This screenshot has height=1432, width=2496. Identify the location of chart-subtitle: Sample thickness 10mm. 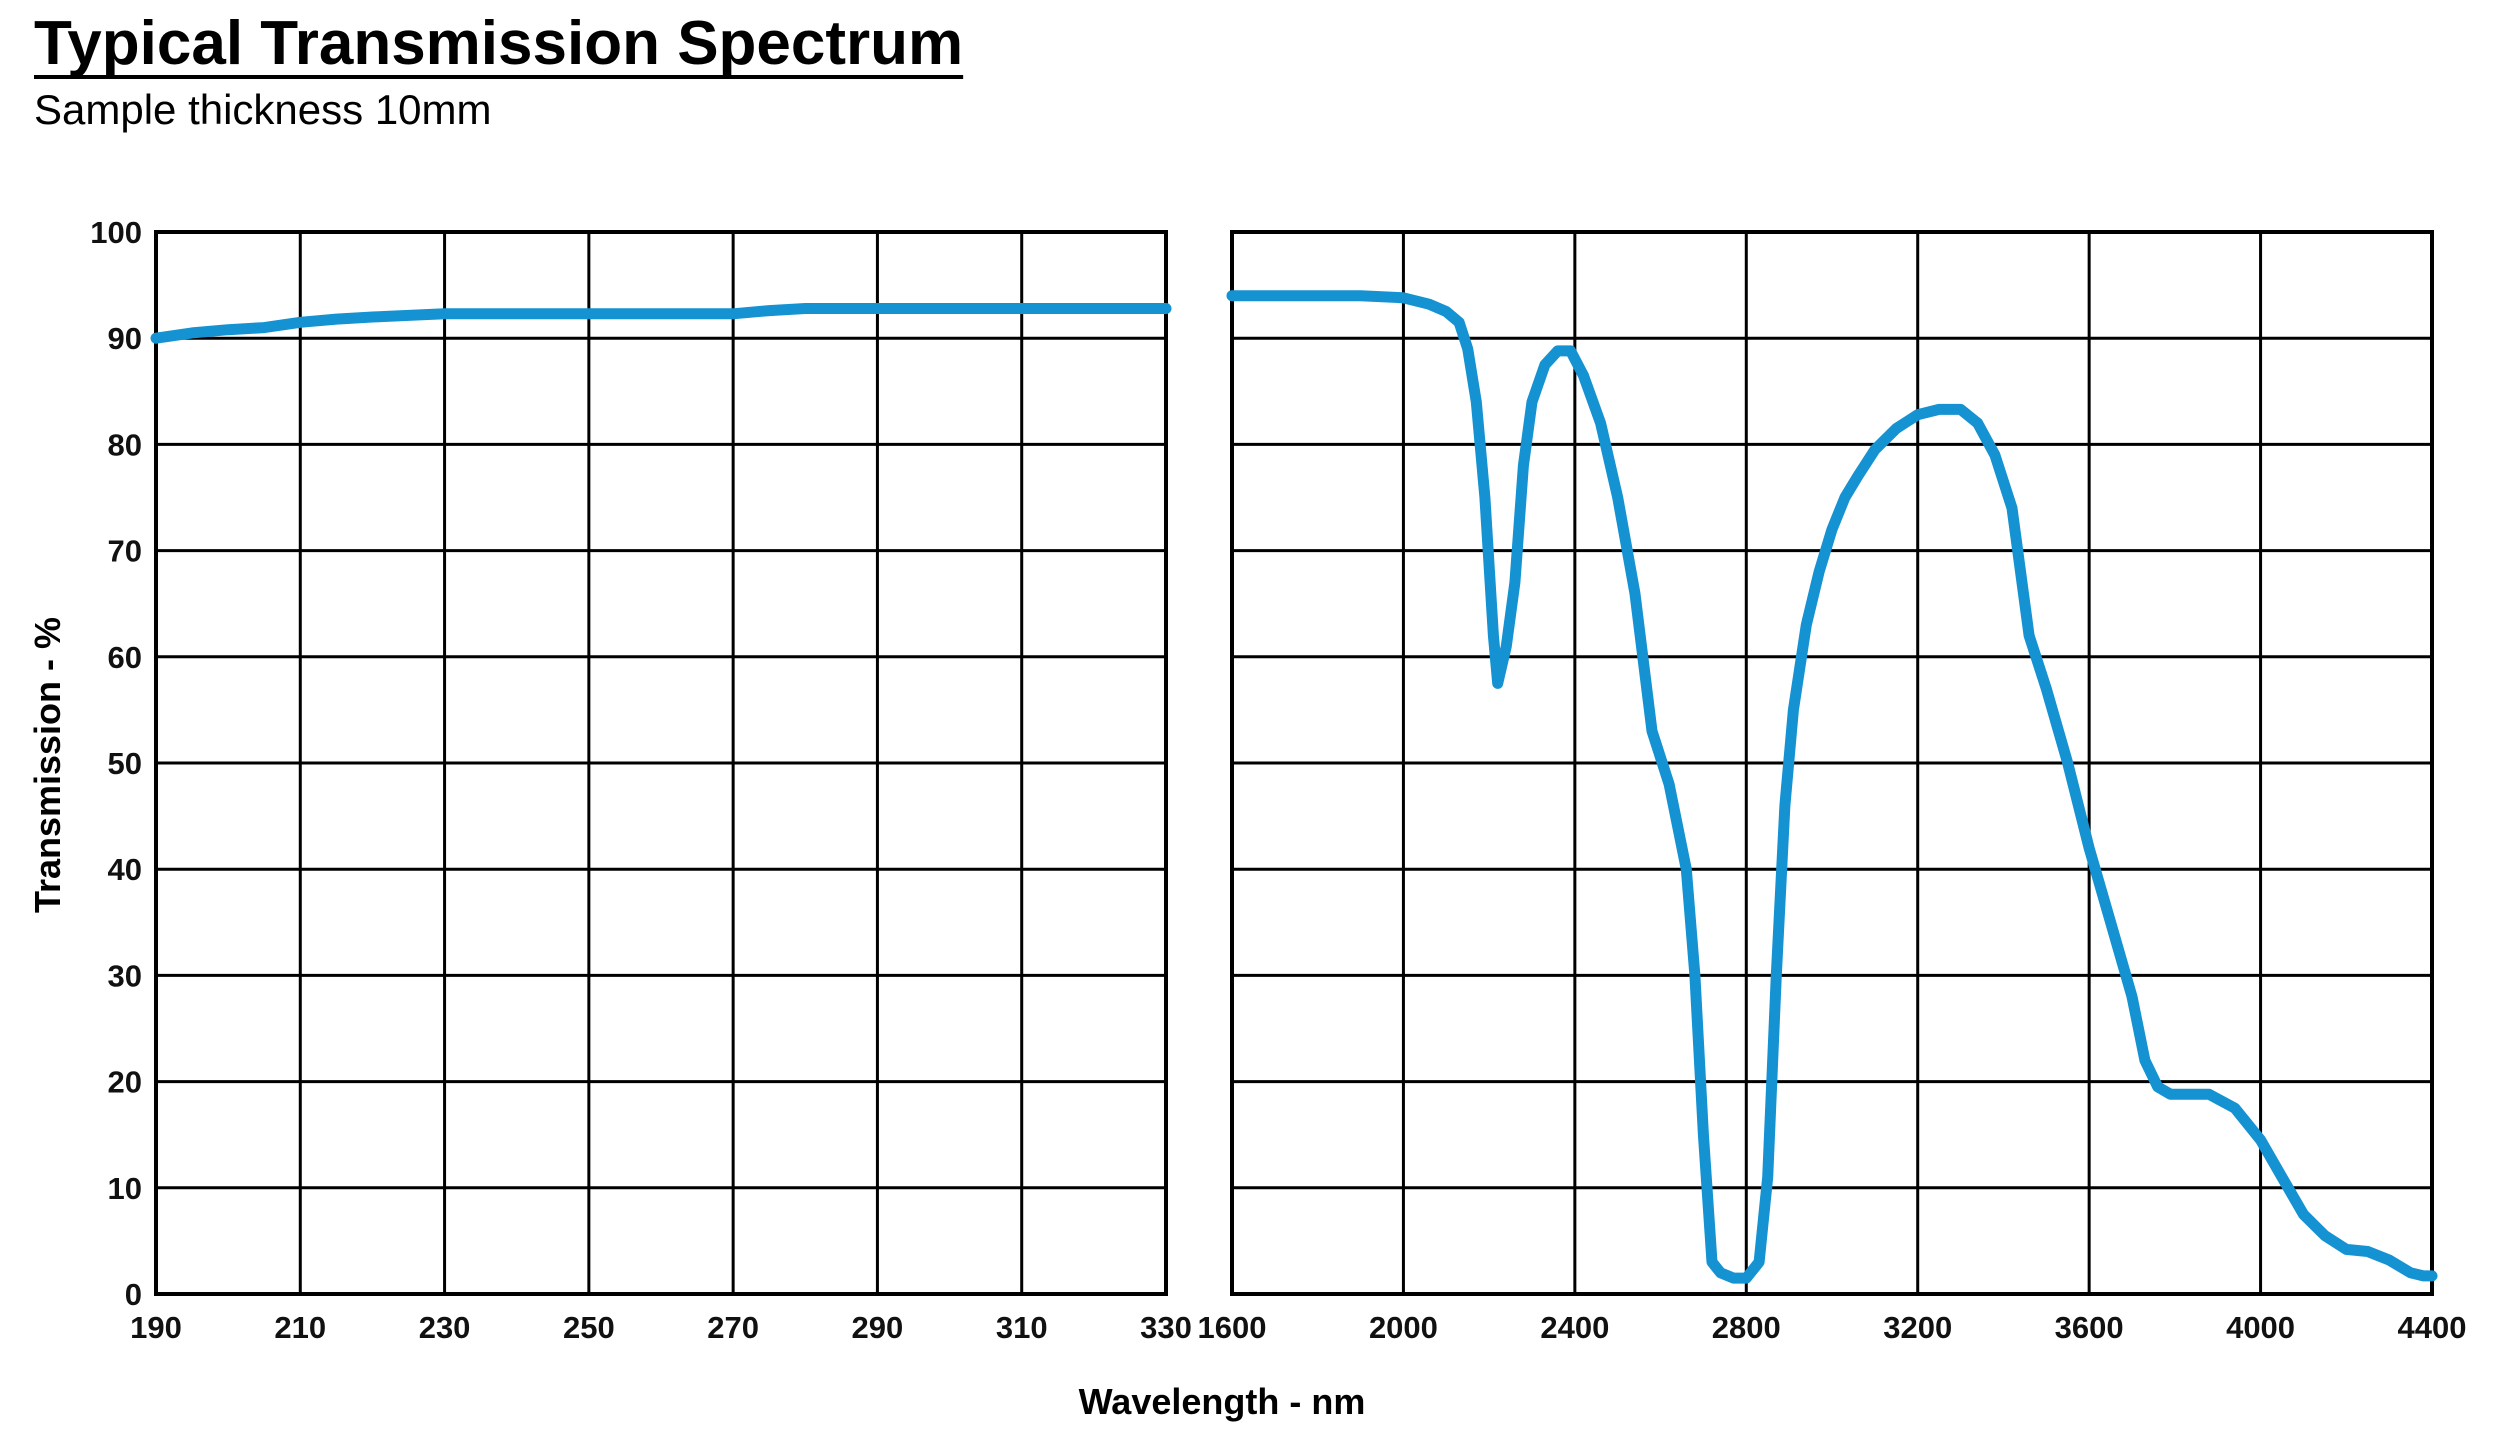
(263, 109).